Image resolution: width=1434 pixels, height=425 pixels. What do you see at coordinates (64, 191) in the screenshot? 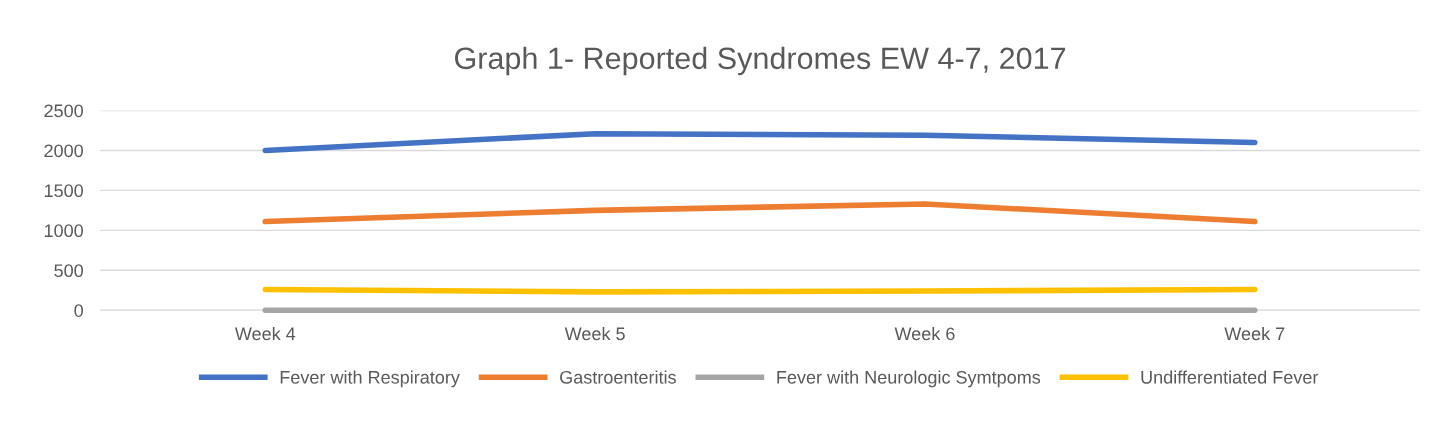
I see `y-tick-label: 1500` at bounding box center [64, 191].